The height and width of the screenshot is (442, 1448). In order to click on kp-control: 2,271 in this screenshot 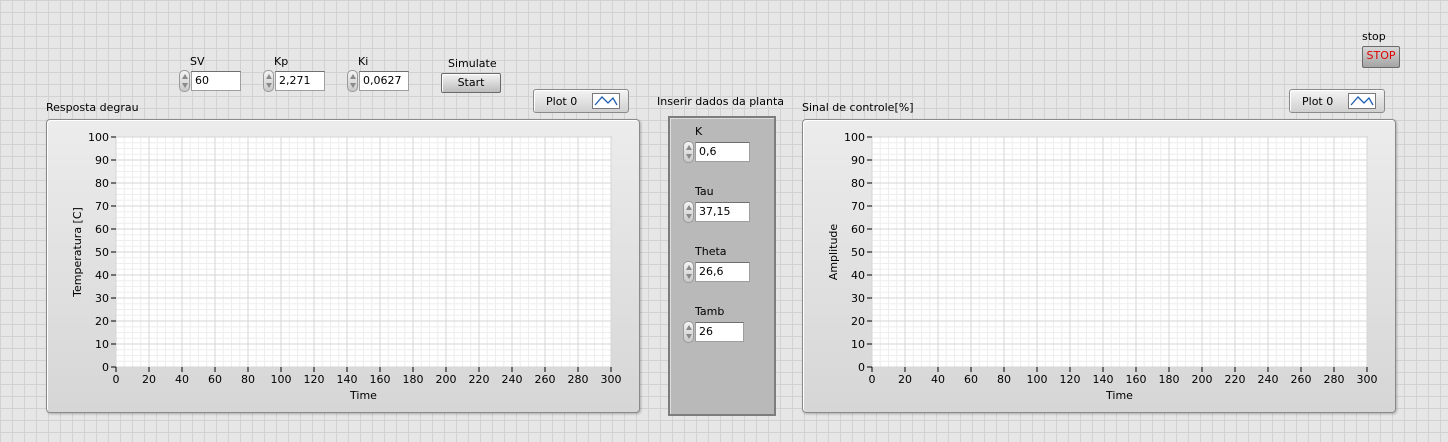, I will do `click(294, 81)`.